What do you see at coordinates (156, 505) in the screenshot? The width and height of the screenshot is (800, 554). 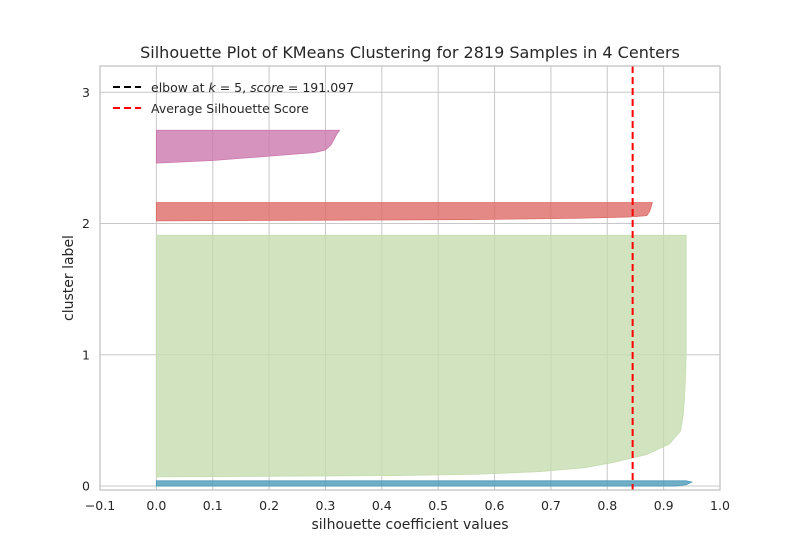 I see `x-tick-label: 0.0` at bounding box center [156, 505].